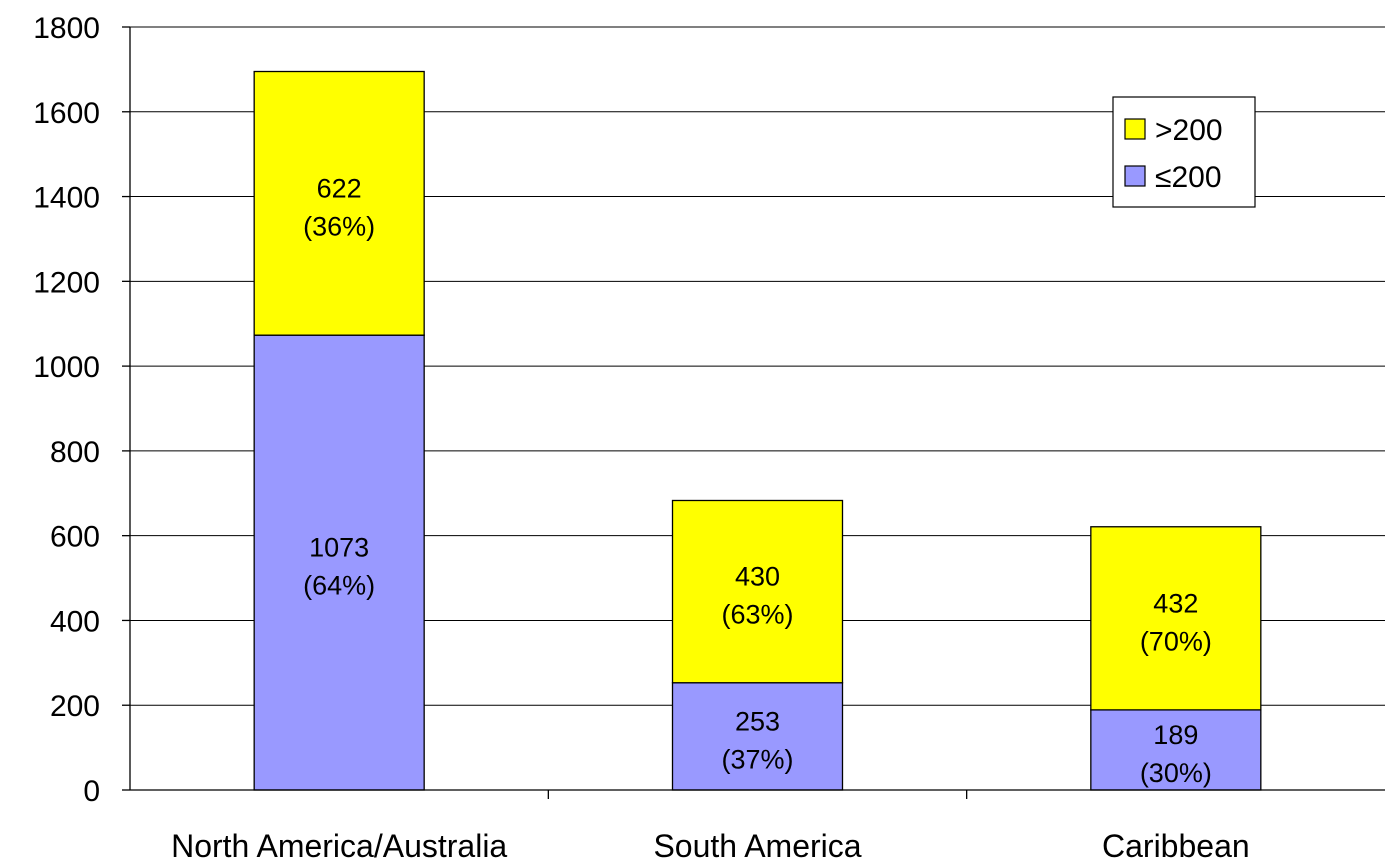 Image resolution: width=1385 pixels, height=863 pixels. Describe the element at coordinates (1176, 845) in the screenshot. I see `x-category-label: Caribbean` at that location.